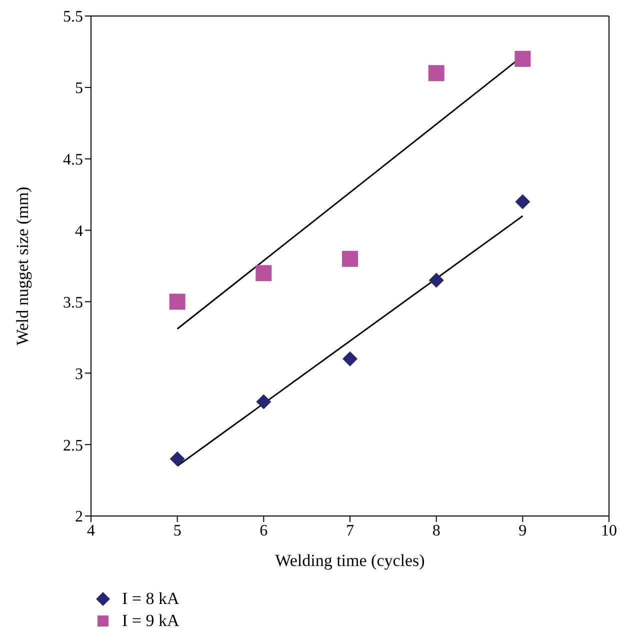  I want to click on legend-label: I = 9 kA, so click(151, 621).